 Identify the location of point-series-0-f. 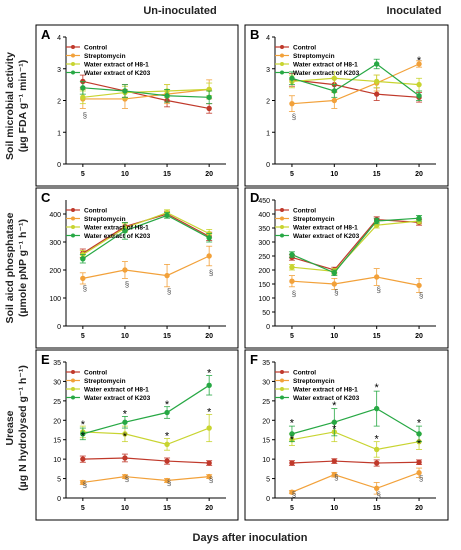
(292, 463).